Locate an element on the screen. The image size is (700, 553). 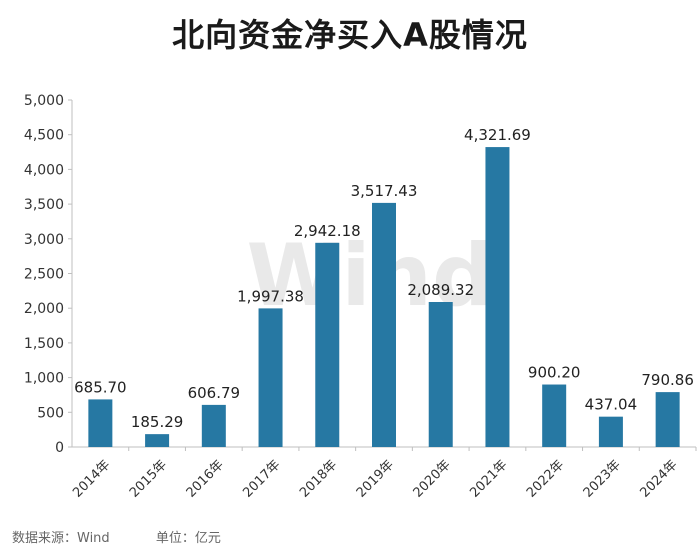
y-tick-label: 4,000 is located at coordinates (44, 170).